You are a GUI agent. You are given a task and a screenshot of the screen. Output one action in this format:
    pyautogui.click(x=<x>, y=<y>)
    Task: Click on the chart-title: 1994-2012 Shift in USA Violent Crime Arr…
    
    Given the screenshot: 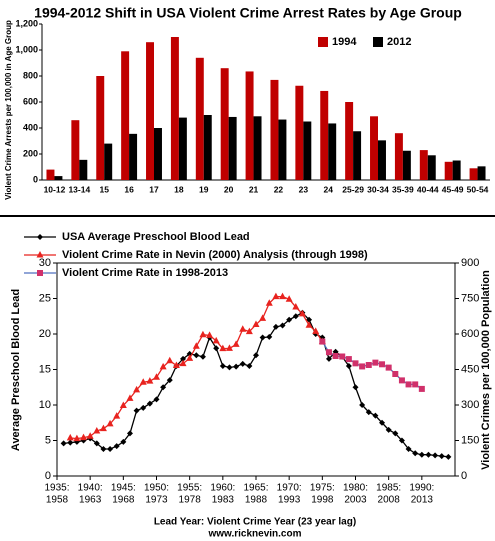 What is the action you would take?
    pyautogui.click(x=248, y=13)
    